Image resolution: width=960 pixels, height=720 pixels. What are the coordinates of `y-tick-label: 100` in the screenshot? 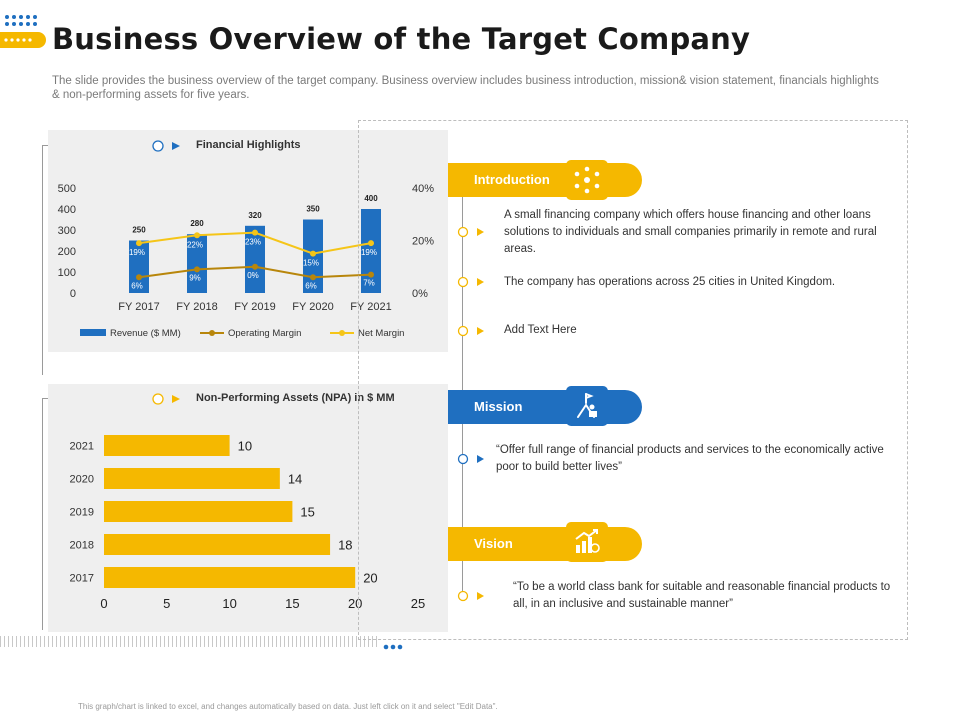 It's located at (67, 273).